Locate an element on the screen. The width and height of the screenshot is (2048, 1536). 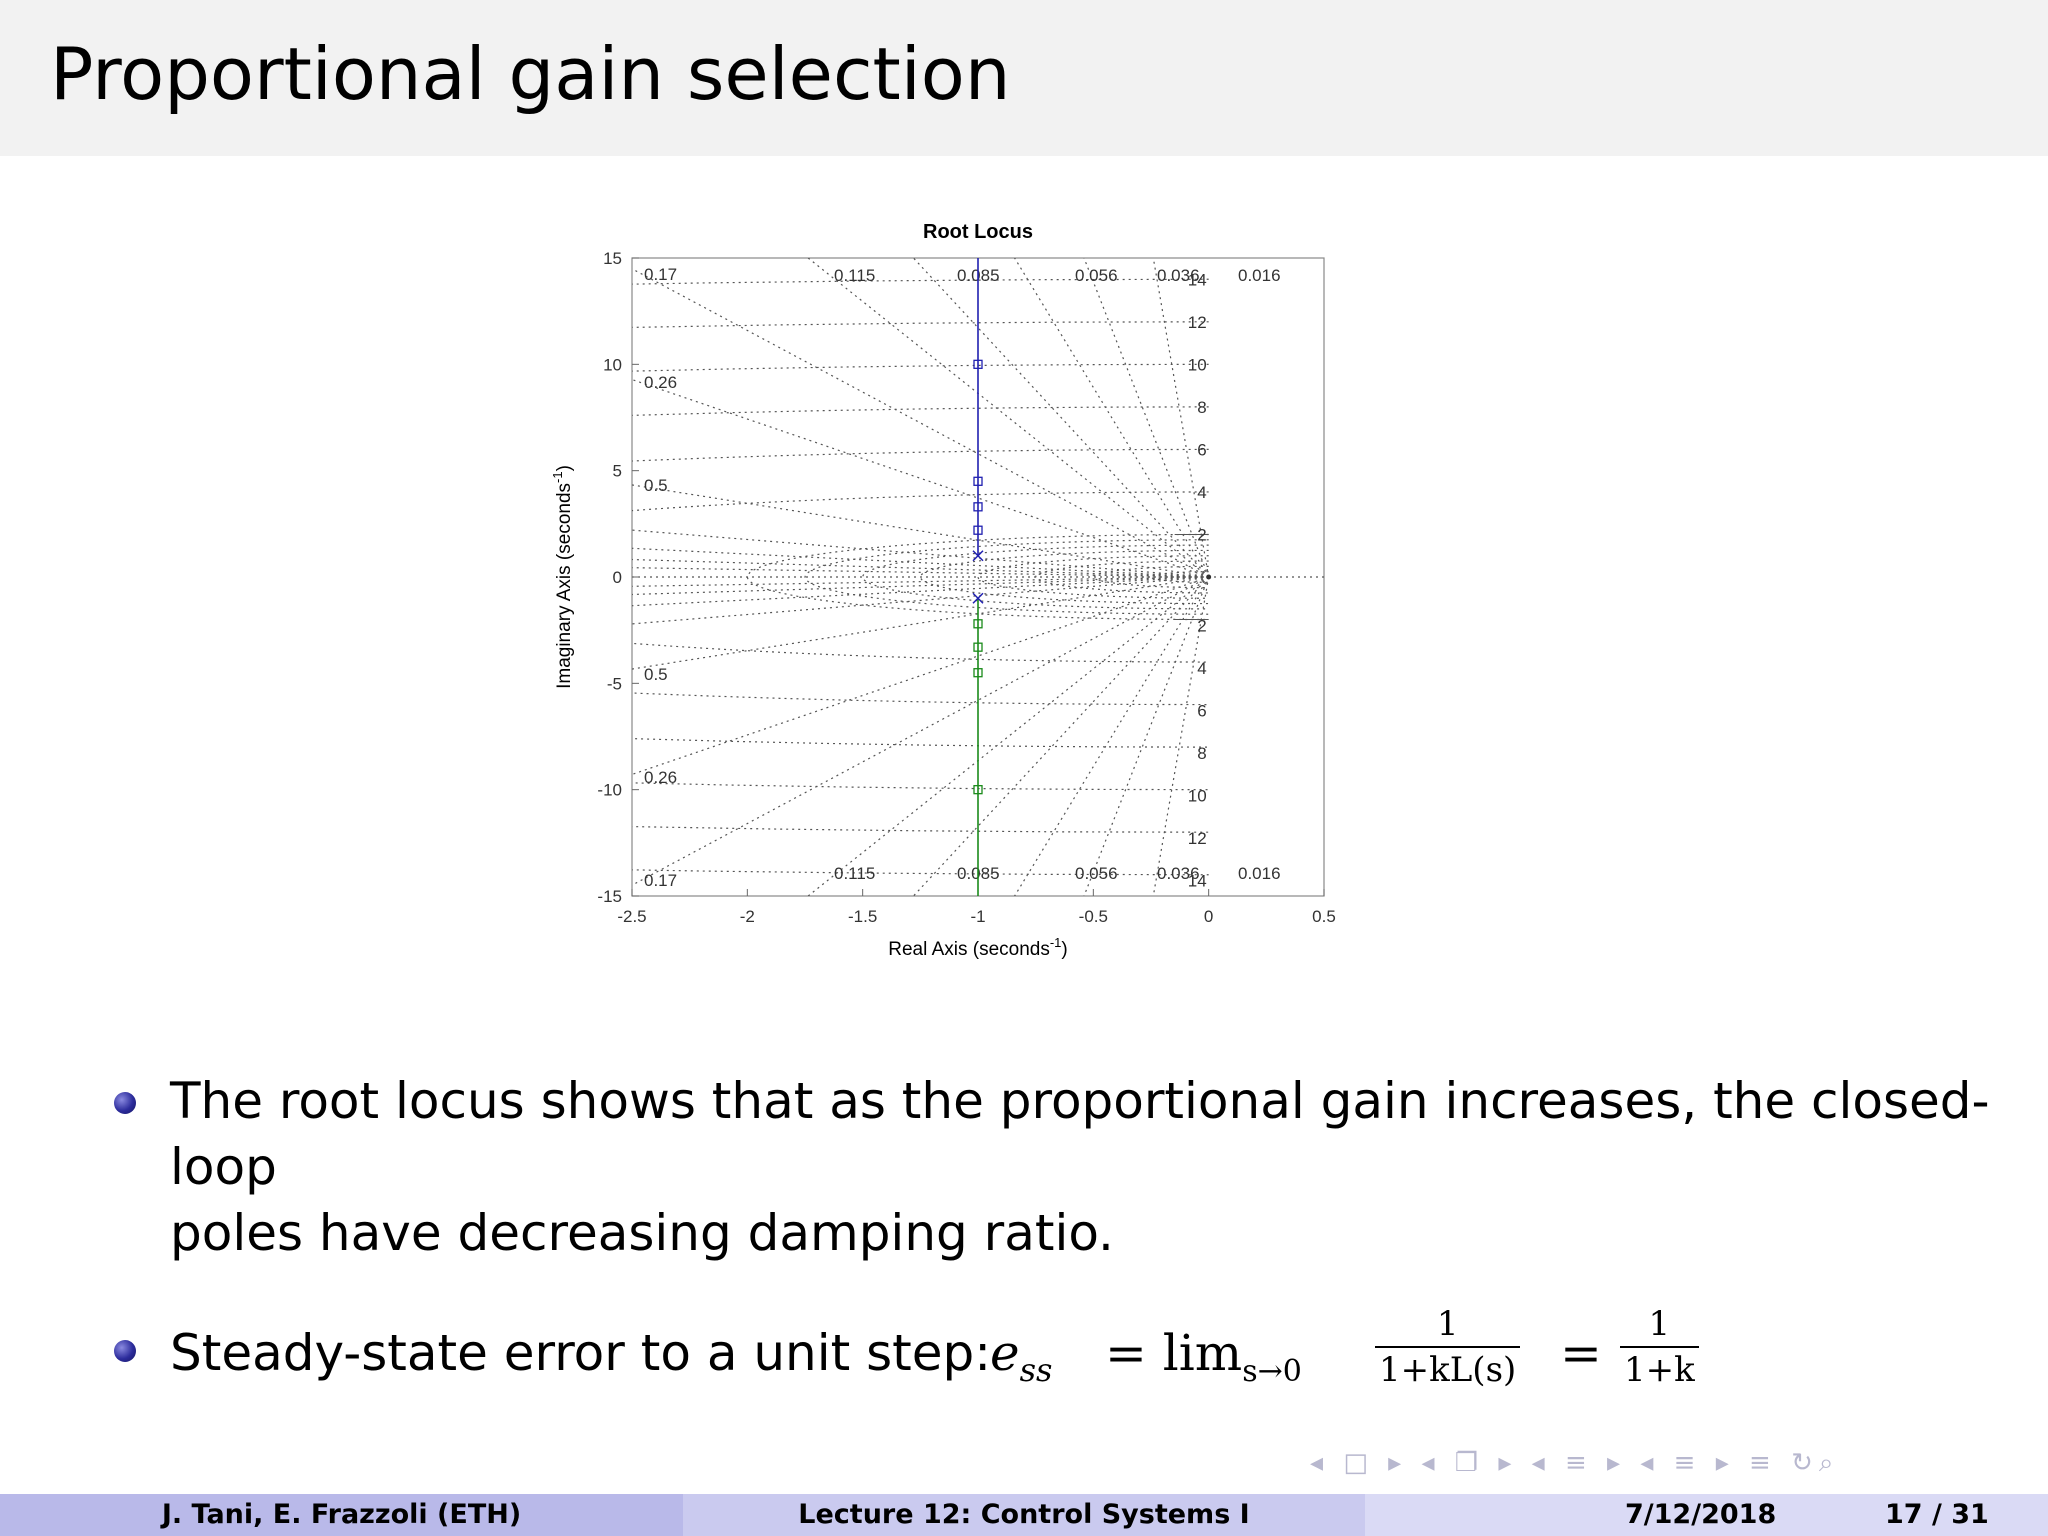
footer-right: 7/12/2018 17 / 31 is located at coordinates (1706, 1515).